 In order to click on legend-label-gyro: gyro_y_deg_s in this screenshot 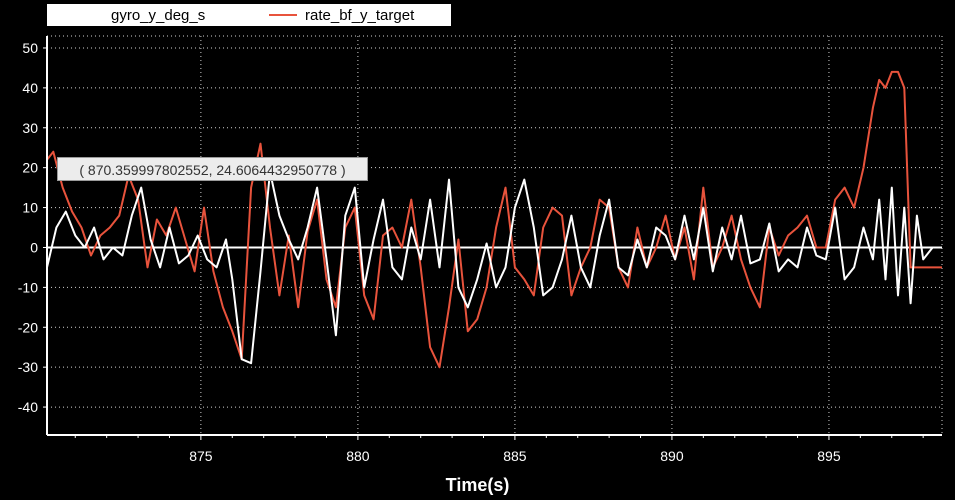, I will do `click(158, 15)`.